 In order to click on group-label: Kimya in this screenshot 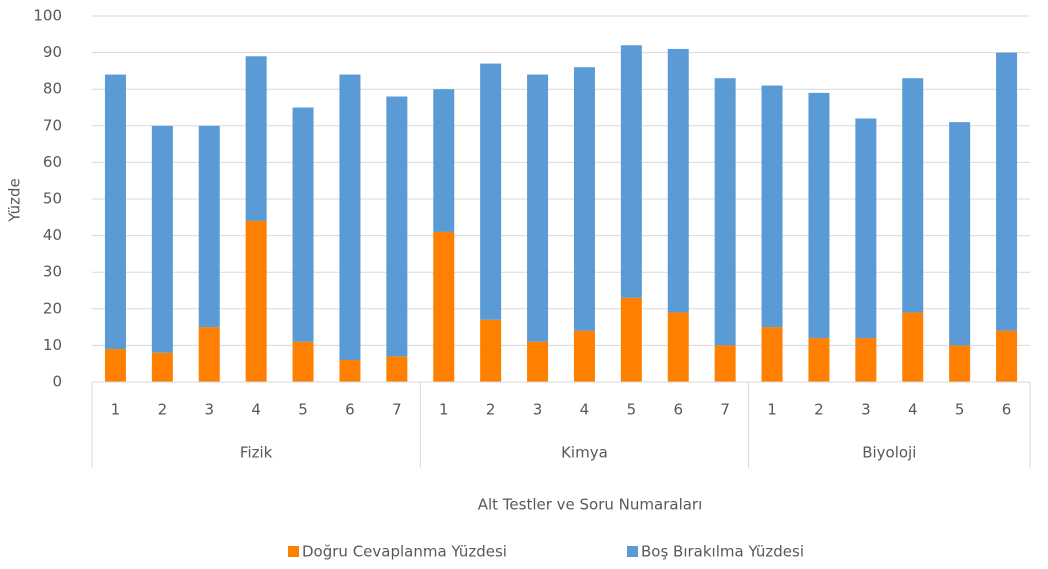, I will do `click(584, 453)`.